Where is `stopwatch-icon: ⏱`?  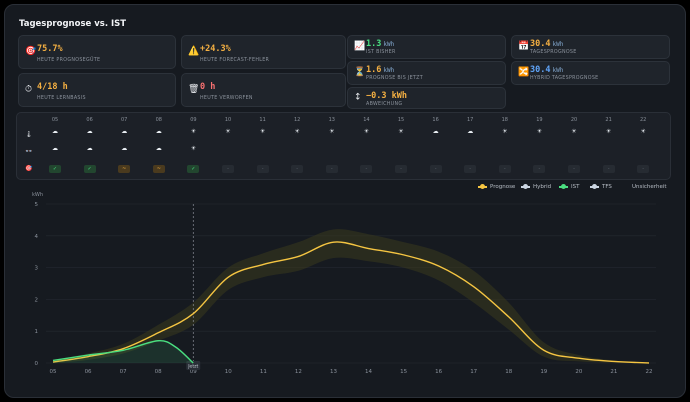 stopwatch-icon: ⏱ is located at coordinates (29, 89).